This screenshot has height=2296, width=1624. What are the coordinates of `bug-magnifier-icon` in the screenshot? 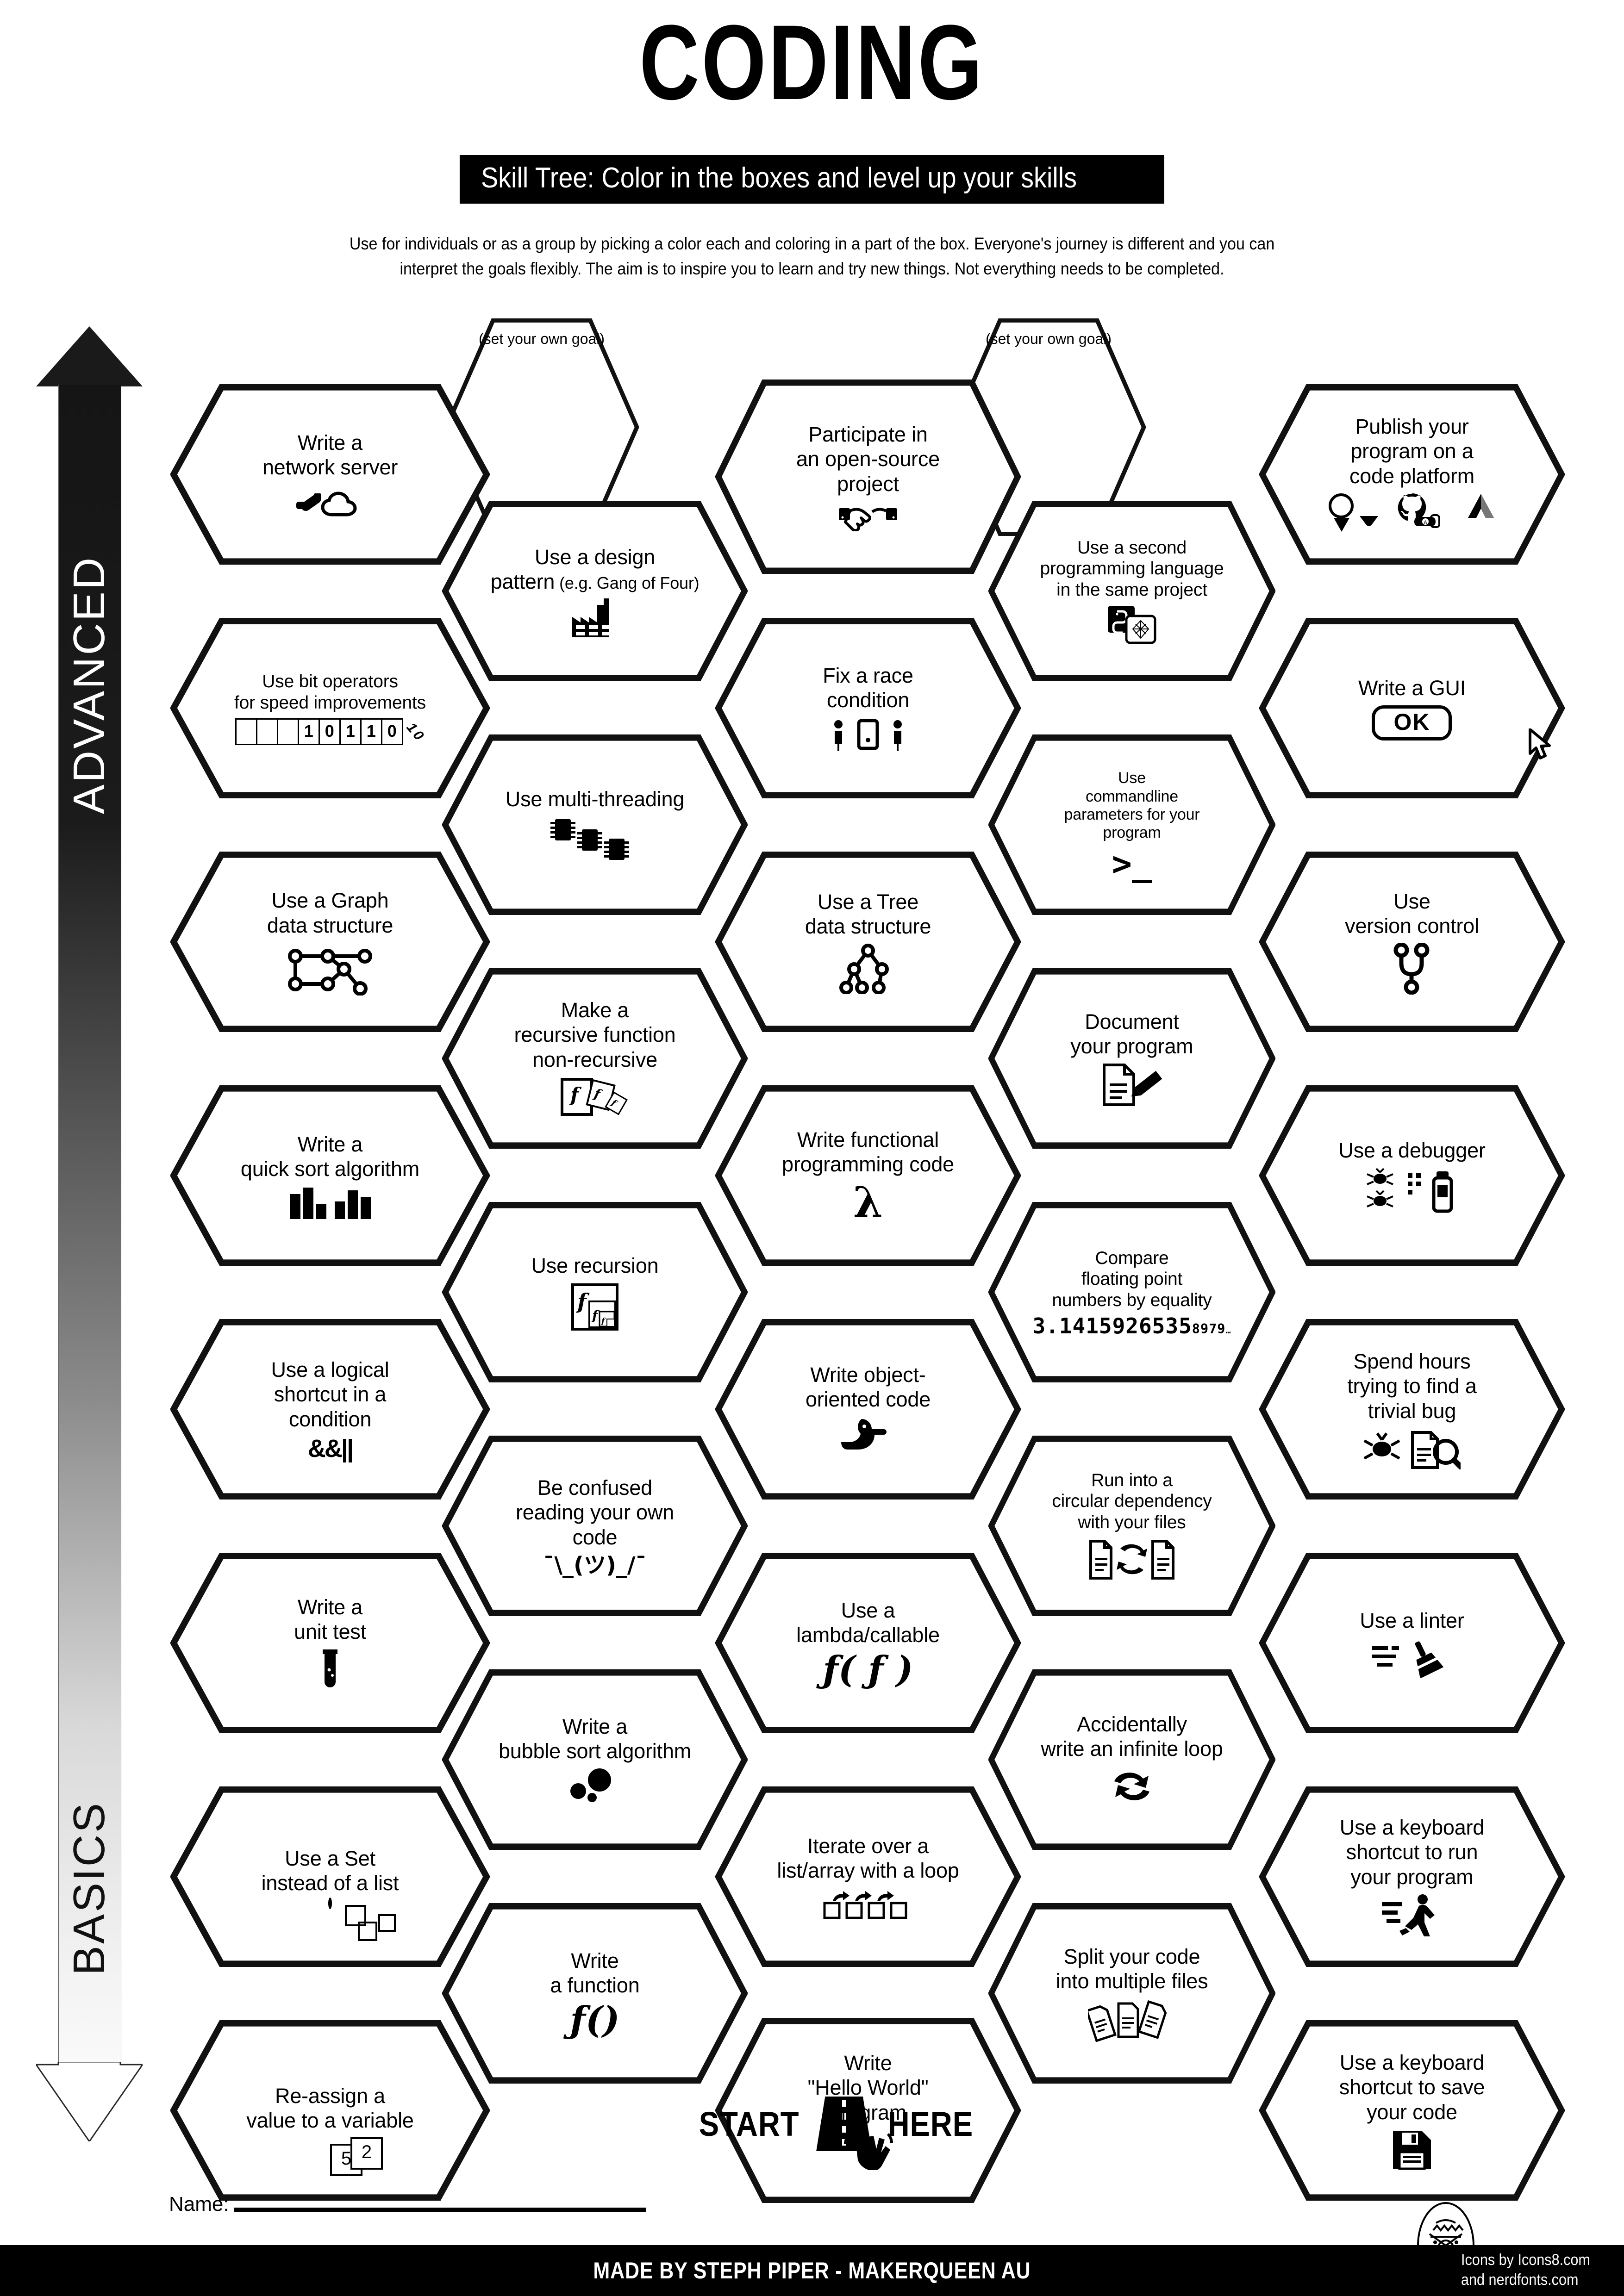 It's located at (1412, 1448).